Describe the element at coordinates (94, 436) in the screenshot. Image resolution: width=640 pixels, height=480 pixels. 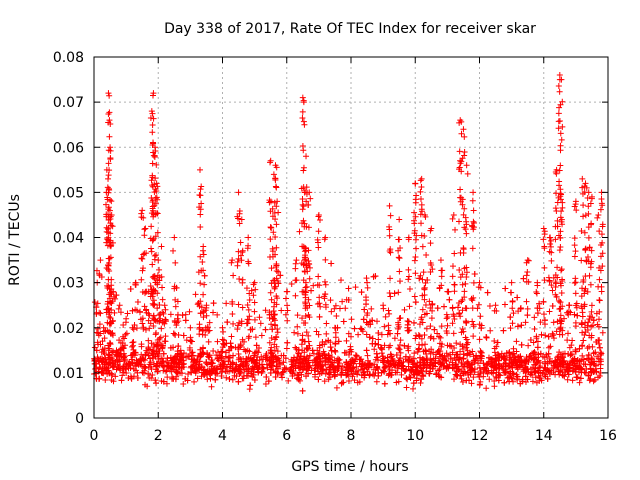
I see `x-tick-label: 0` at that location.